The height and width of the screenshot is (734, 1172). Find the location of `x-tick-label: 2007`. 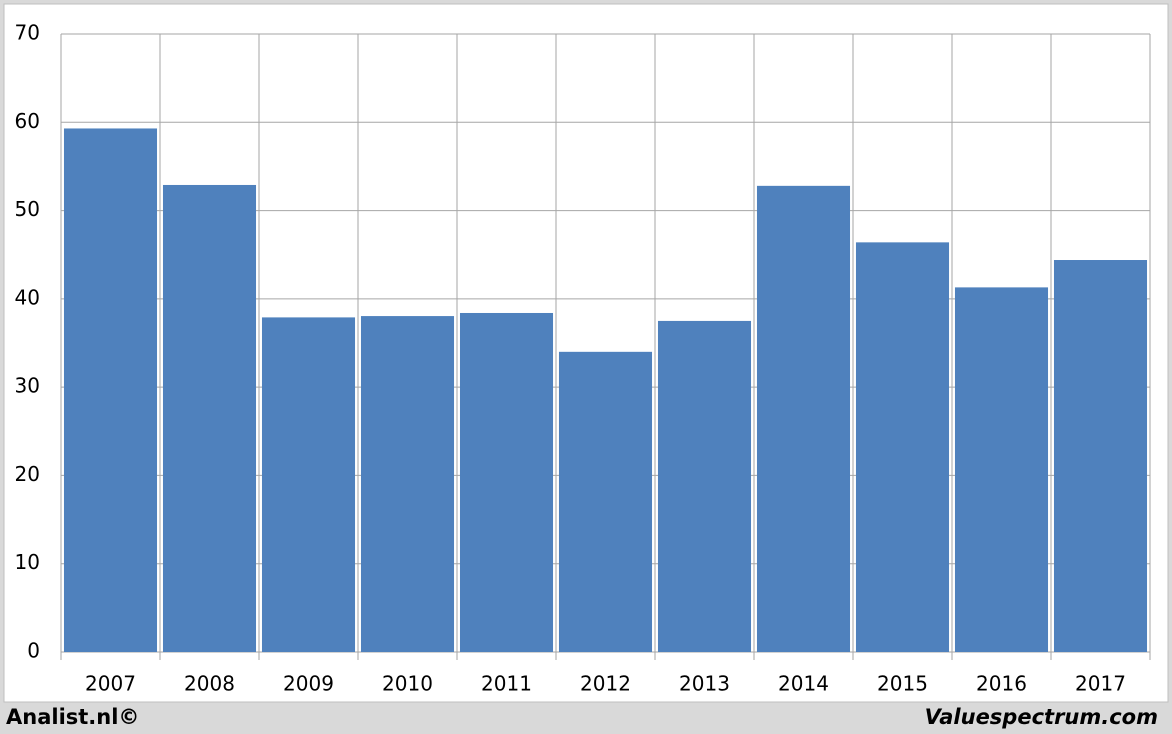

x-tick-label: 2007 is located at coordinates (110, 684).